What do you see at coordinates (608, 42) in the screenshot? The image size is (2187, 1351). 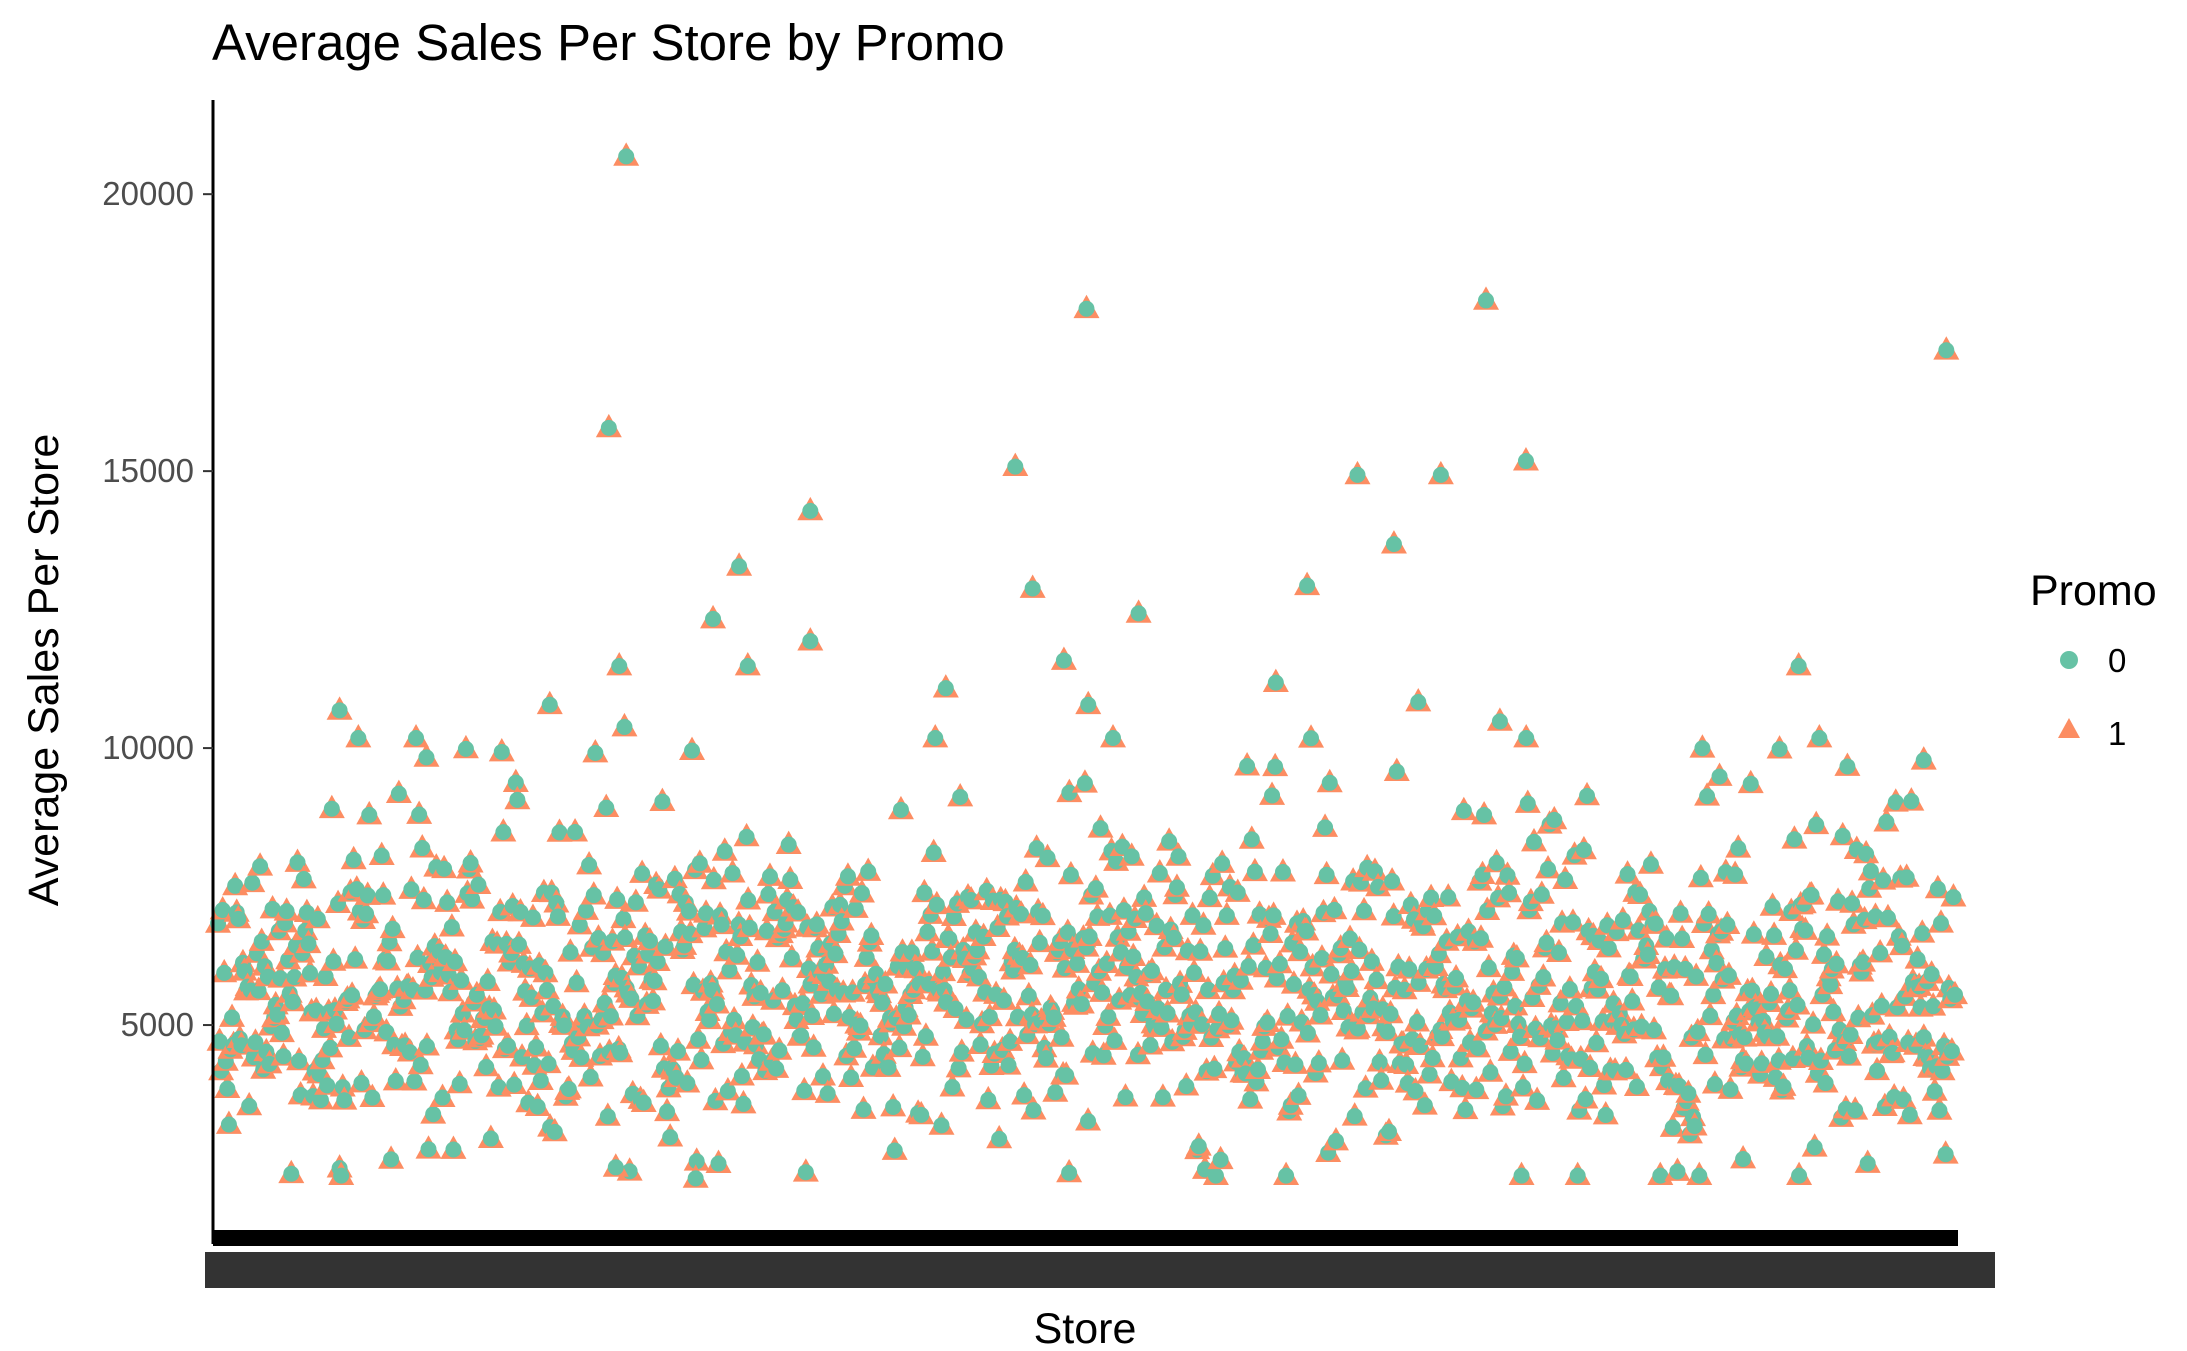 I see `chart-title: Average Sales Per Store by Promo` at bounding box center [608, 42].